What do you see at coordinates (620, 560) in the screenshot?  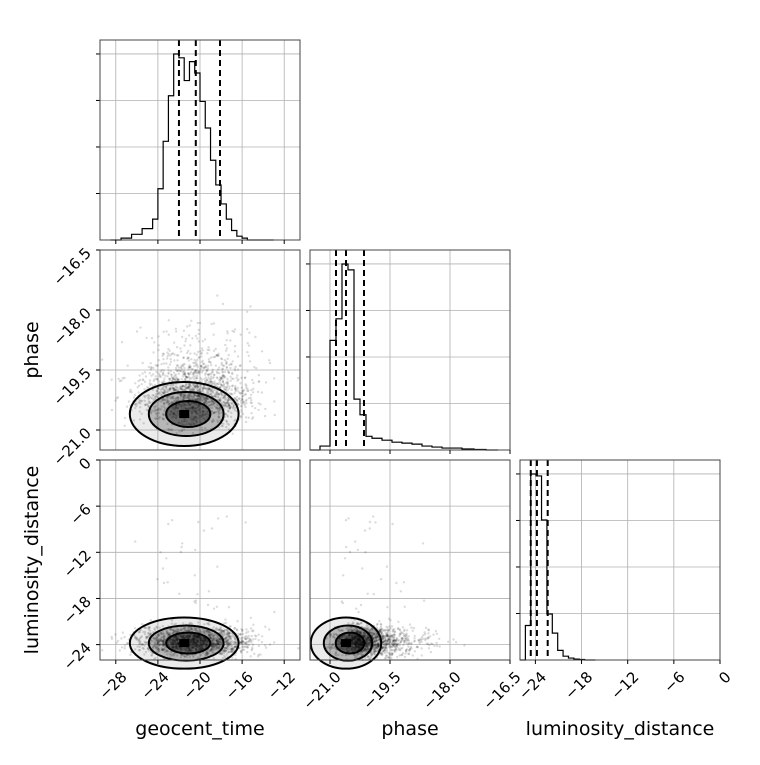 I see `panel-background` at bounding box center [620, 560].